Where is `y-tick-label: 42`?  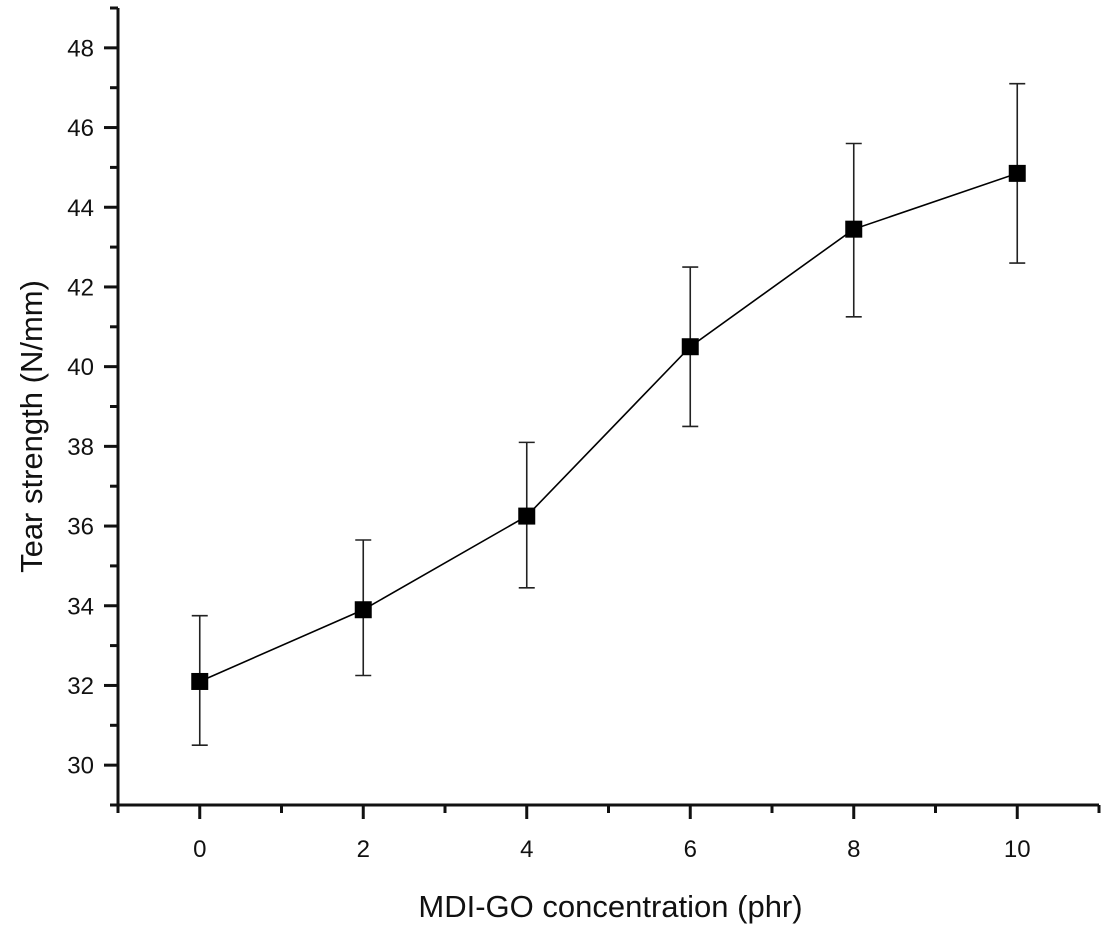 y-tick-label: 42 is located at coordinates (80, 287).